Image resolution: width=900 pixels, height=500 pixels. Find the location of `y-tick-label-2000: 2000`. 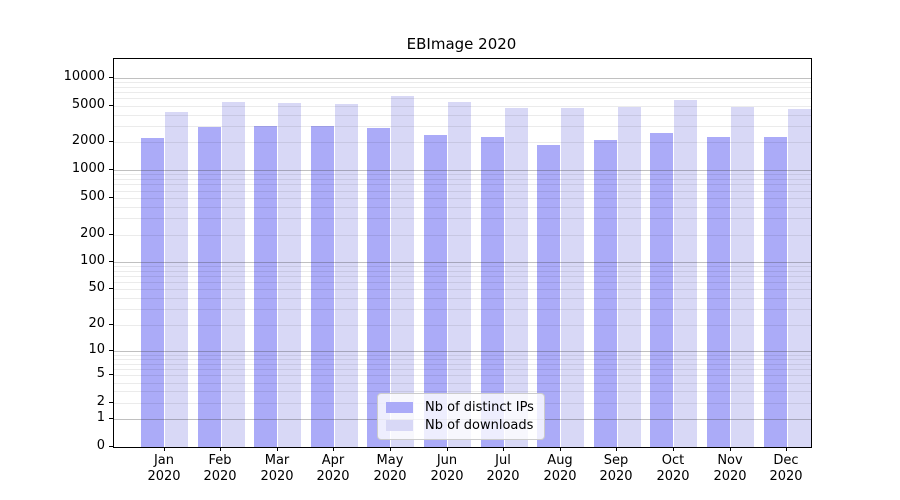

y-tick-label-2000: 2000 is located at coordinates (88, 140).